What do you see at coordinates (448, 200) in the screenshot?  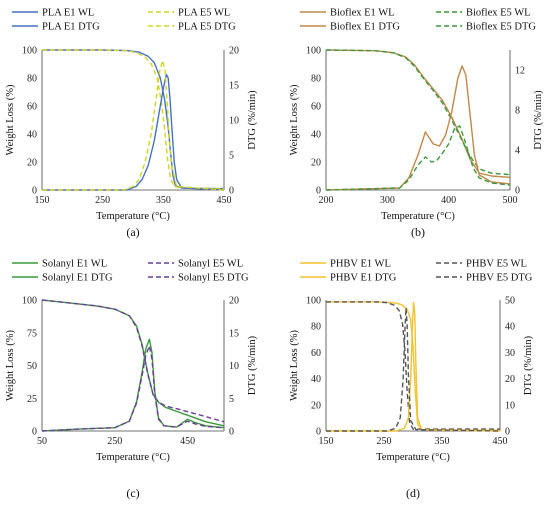 I see `x-tick-label: 400` at bounding box center [448, 200].